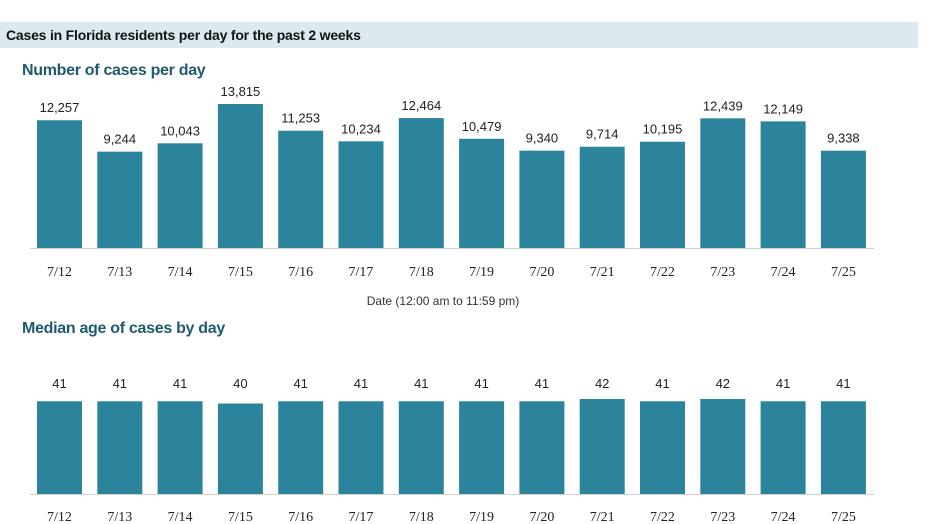 The height and width of the screenshot is (524, 932). What do you see at coordinates (481, 272) in the screenshot?
I see `cases-tick-label: 7/19` at bounding box center [481, 272].